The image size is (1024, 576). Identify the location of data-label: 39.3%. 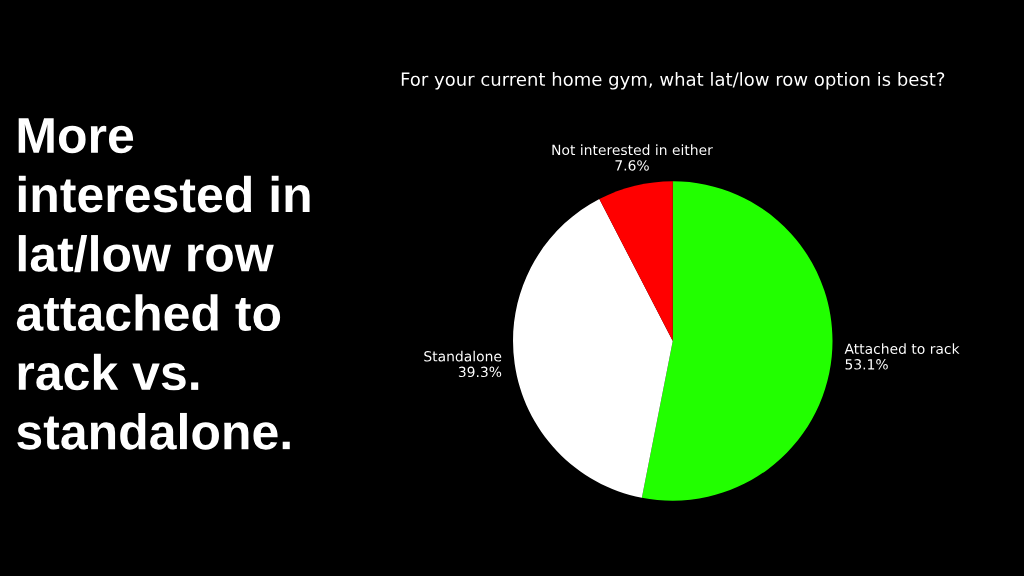
(480, 372).